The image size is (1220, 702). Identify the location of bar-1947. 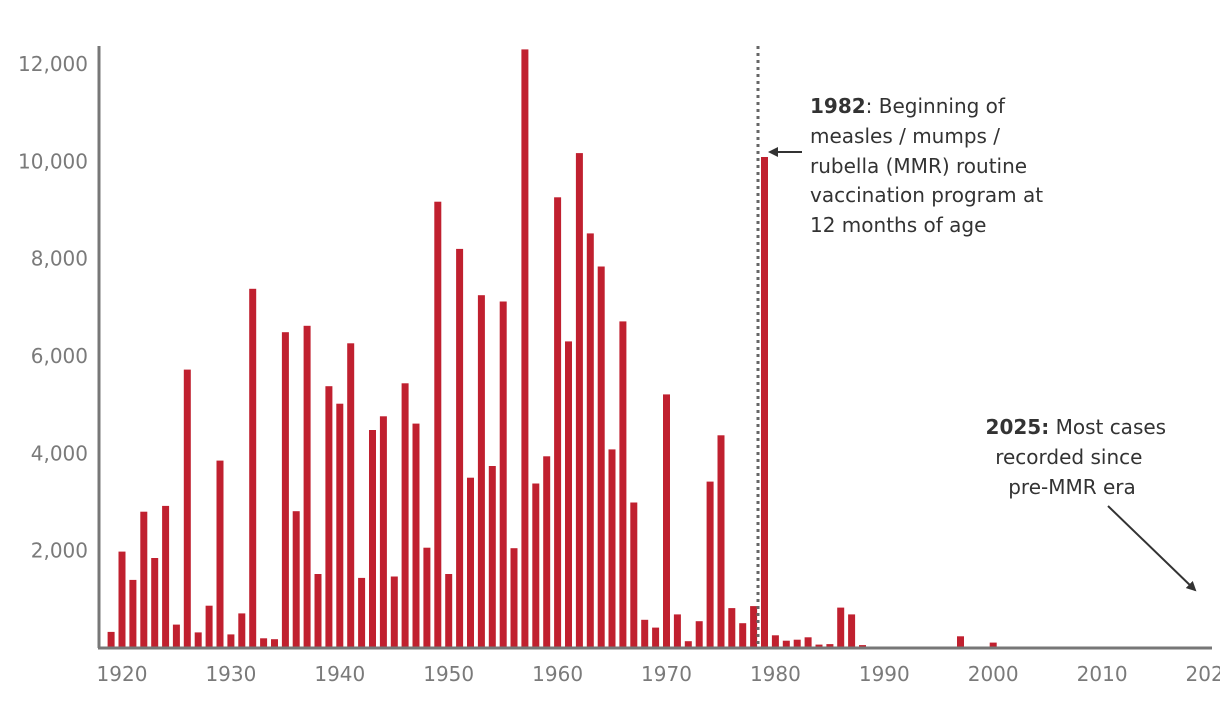
(416, 535).